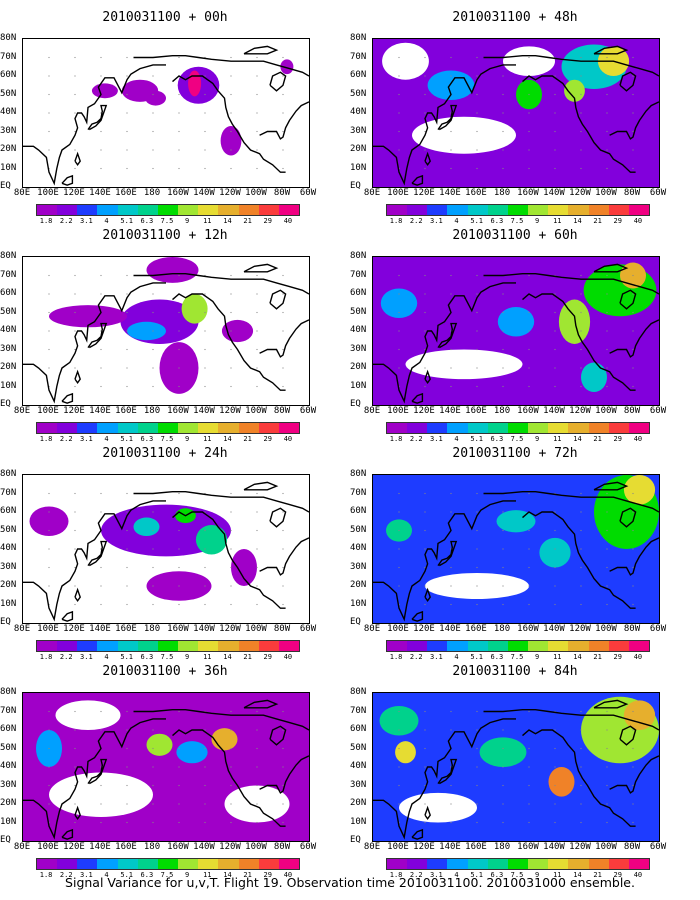  Describe the element at coordinates (518, 210) in the screenshot. I see `colorbar` at that location.